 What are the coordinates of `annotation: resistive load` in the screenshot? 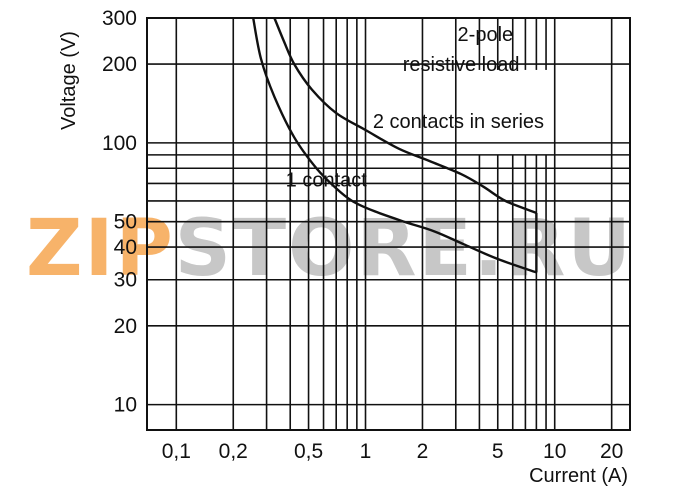 It's located at (461, 65).